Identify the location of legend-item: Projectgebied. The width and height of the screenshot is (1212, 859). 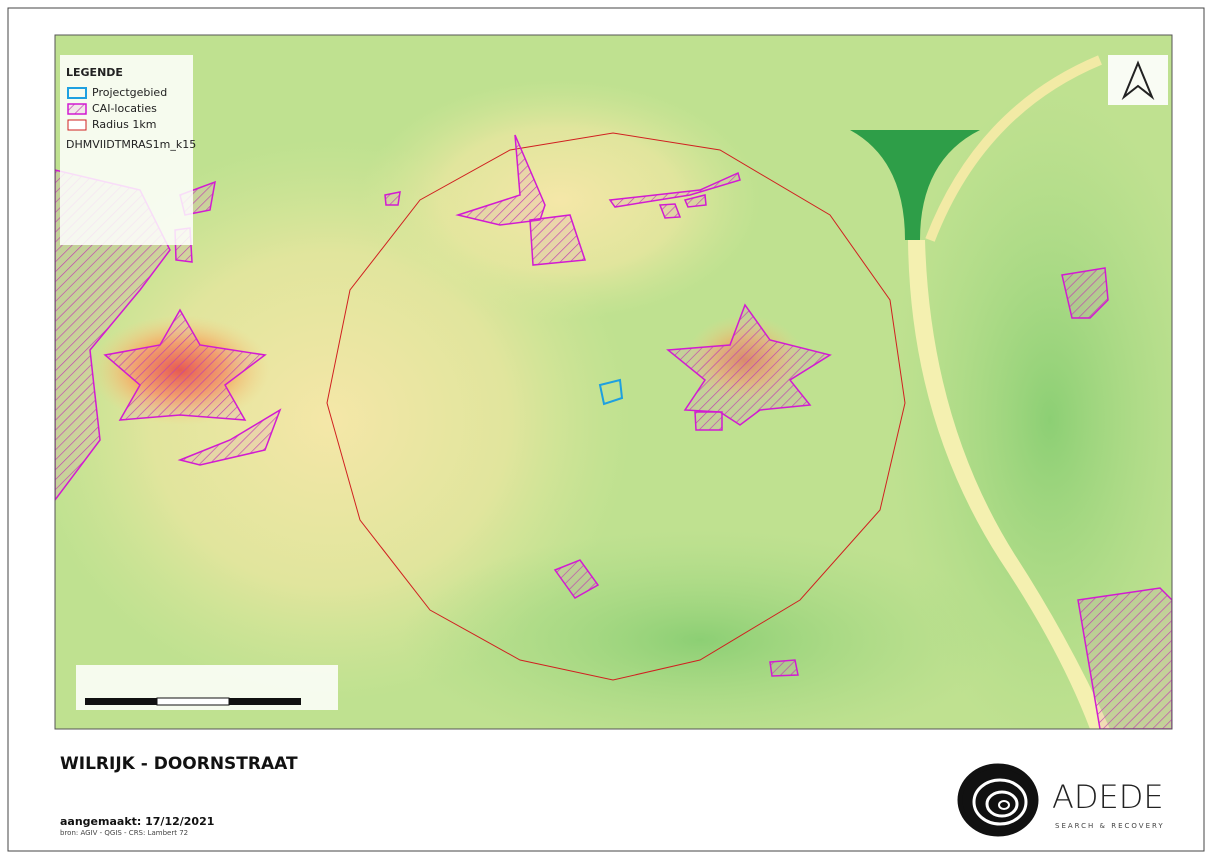
(129, 92).